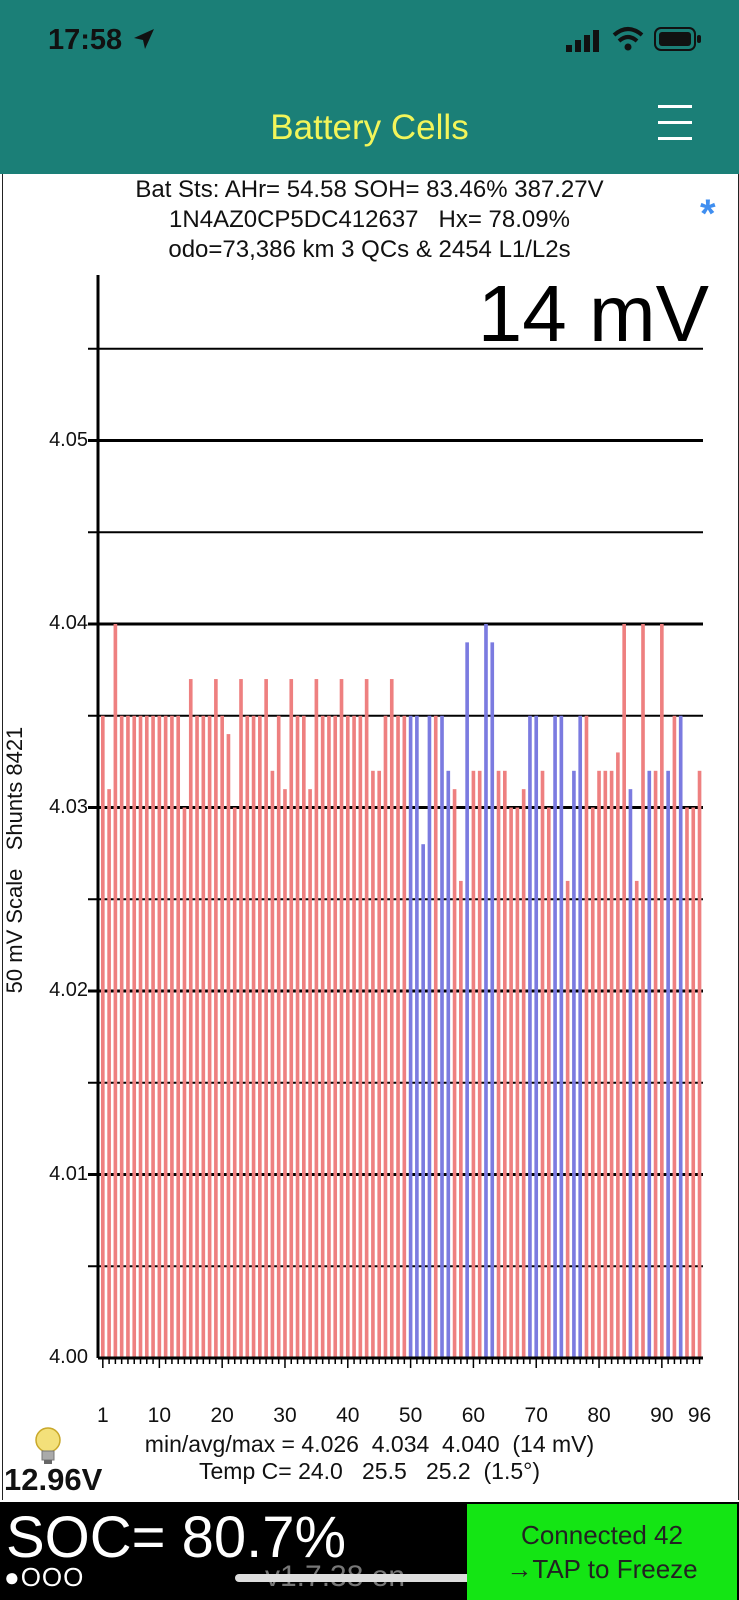 Image resolution: width=739 pixels, height=1600 pixels. What do you see at coordinates (53, 1479) in the screenshot?
I see `aux-battery-voltage: 12.96V` at bounding box center [53, 1479].